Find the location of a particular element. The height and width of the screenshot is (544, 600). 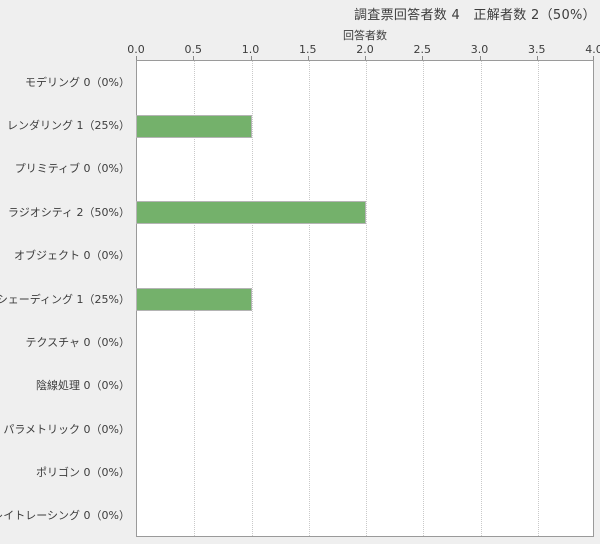

x-tick-label: 0.5 is located at coordinates (193, 49).